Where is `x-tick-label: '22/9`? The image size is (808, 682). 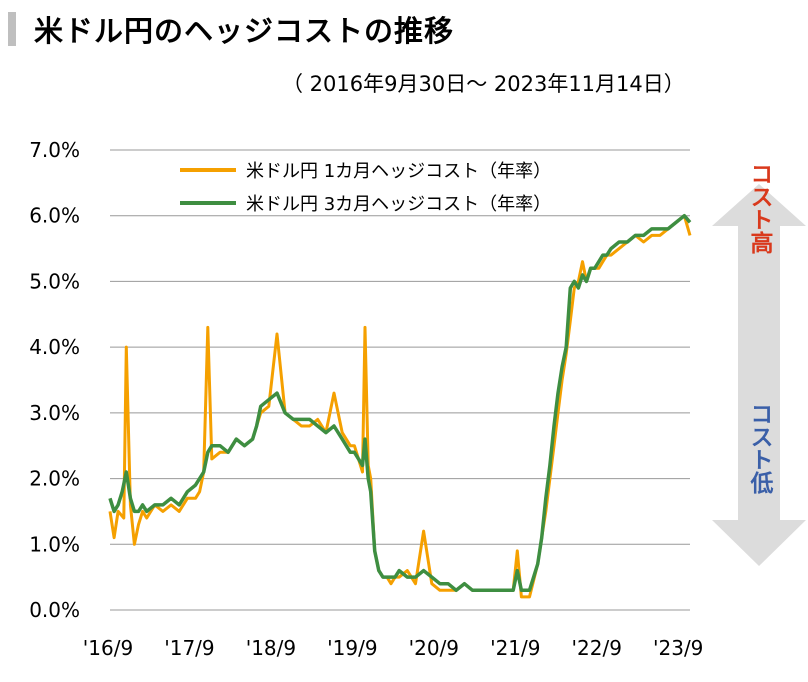
x-tick-label: '22/9 is located at coordinates (597, 648).